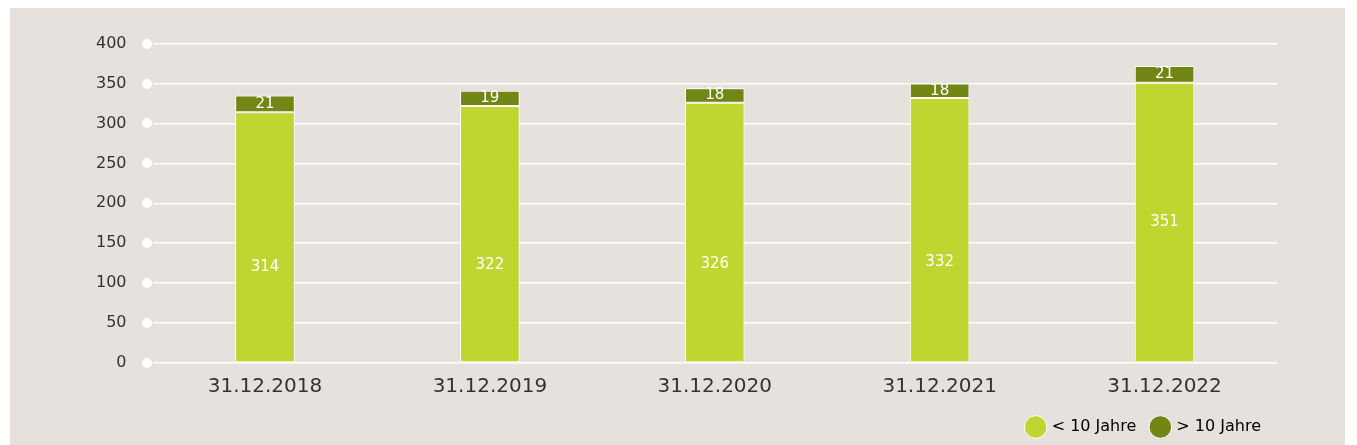 The width and height of the screenshot is (1357, 445). I want to click on y-tick-label: 400, so click(111, 42).